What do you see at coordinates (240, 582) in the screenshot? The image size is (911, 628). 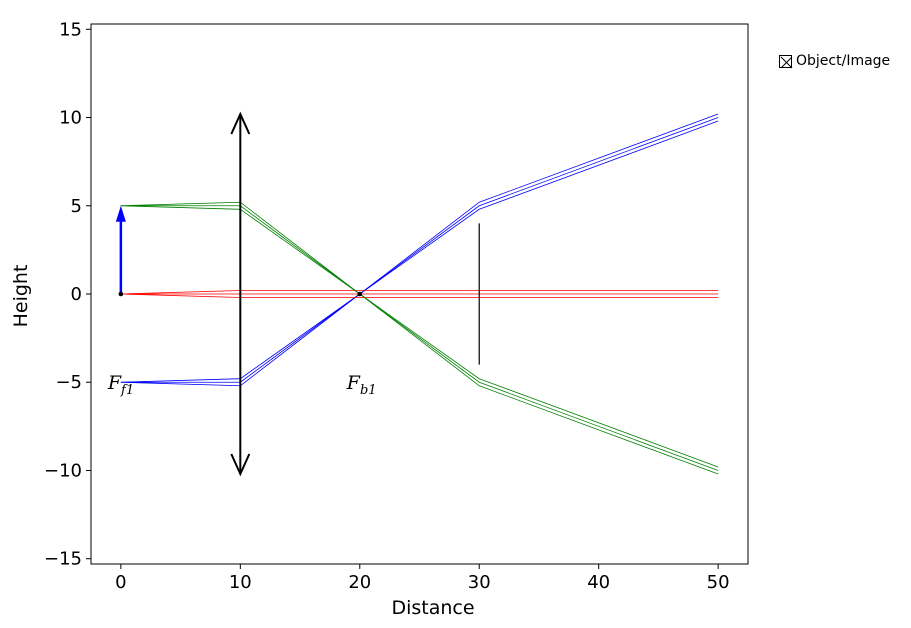 I see `x-tick-label: 10` at bounding box center [240, 582].